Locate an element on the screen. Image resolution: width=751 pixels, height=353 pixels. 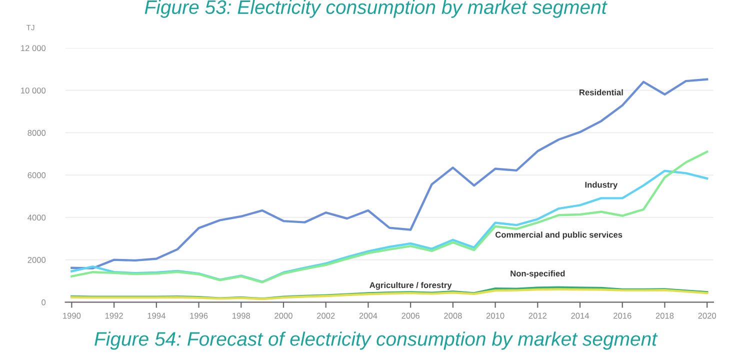
y-tick-label: 2000 is located at coordinates (37, 260).